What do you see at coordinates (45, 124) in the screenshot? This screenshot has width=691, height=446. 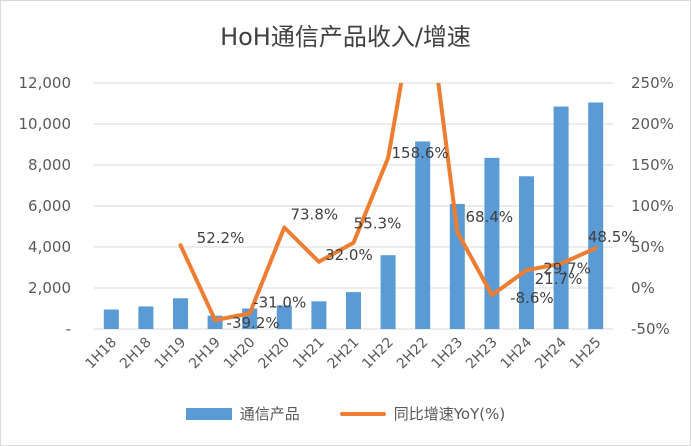 I see `y-left-tick-label: 10,000` at bounding box center [45, 124].